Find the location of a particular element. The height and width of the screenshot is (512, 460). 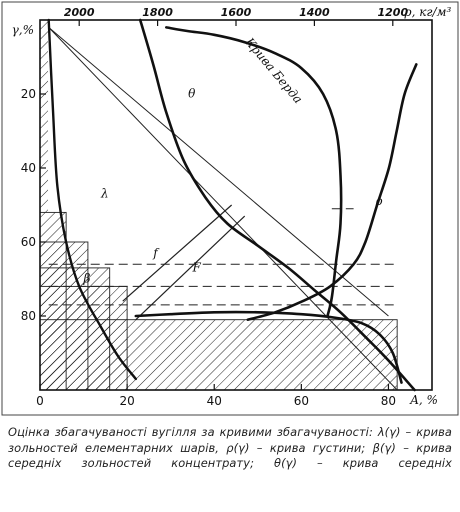

curve-beta is located at coordinates (268, 347).